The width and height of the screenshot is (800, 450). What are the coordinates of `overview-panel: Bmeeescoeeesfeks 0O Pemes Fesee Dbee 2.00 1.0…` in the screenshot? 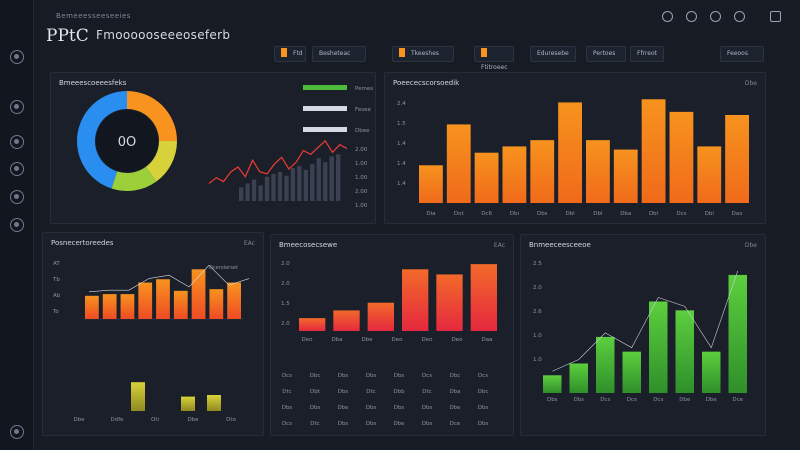 It's located at (213, 148).